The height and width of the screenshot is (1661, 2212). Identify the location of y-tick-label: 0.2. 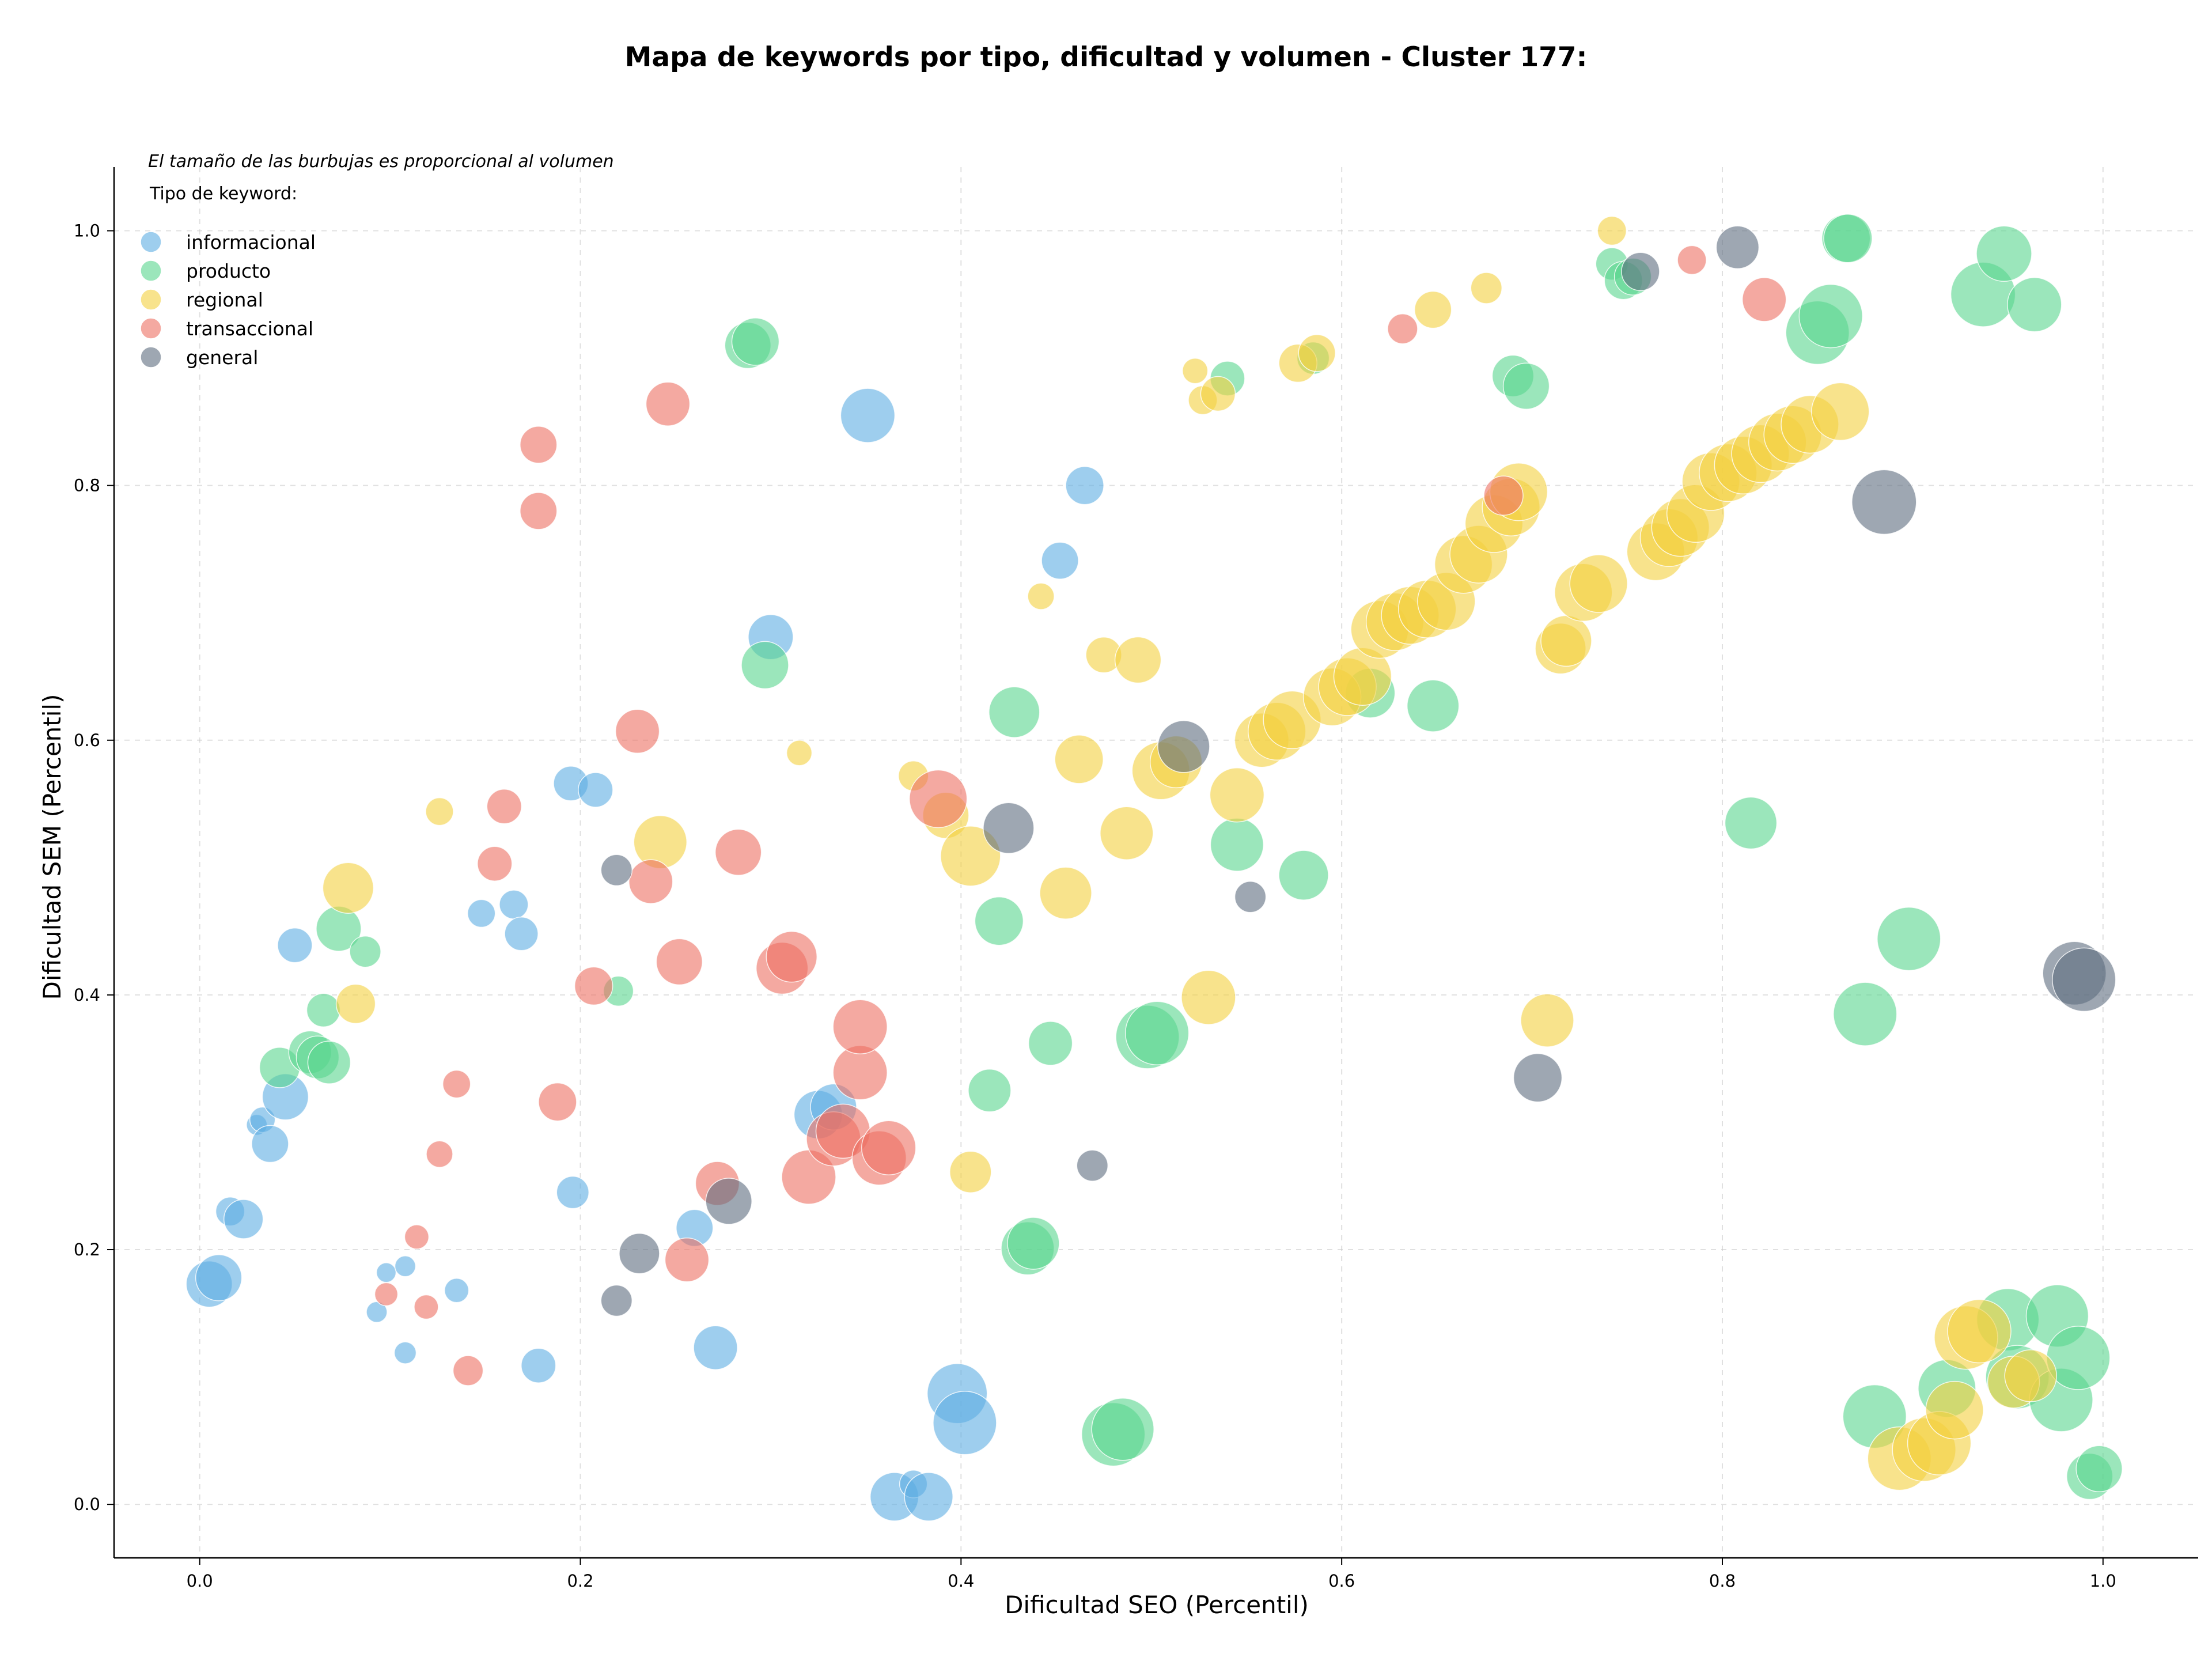
(87, 1249).